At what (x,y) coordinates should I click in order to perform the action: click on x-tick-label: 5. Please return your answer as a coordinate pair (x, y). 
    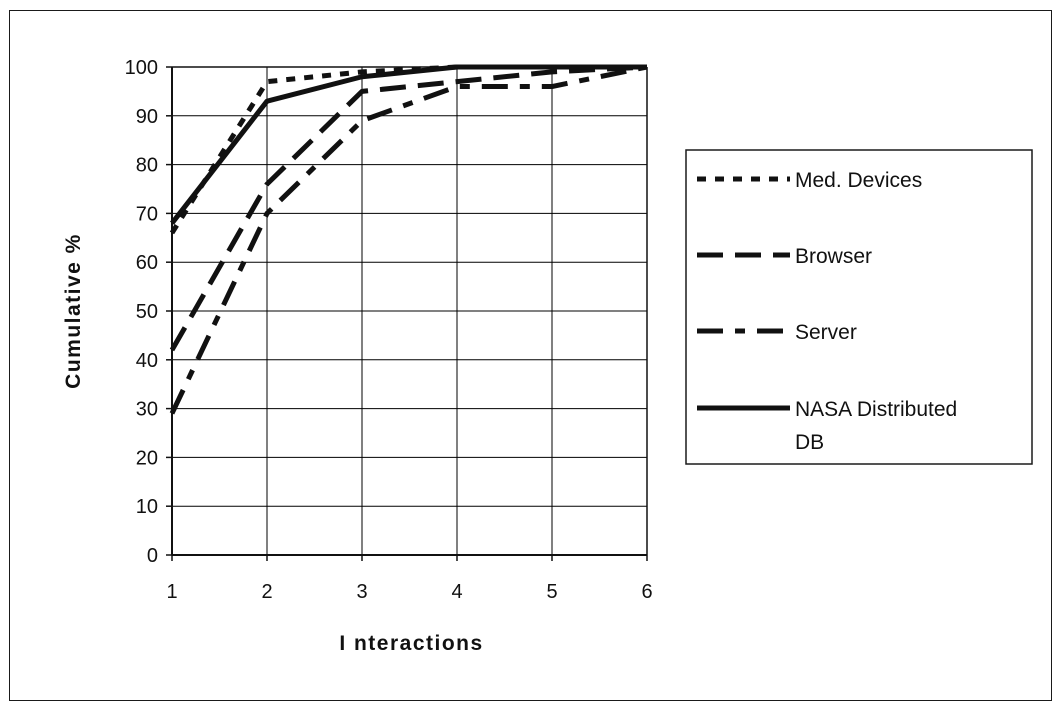
    Looking at the image, I should click on (551, 592).